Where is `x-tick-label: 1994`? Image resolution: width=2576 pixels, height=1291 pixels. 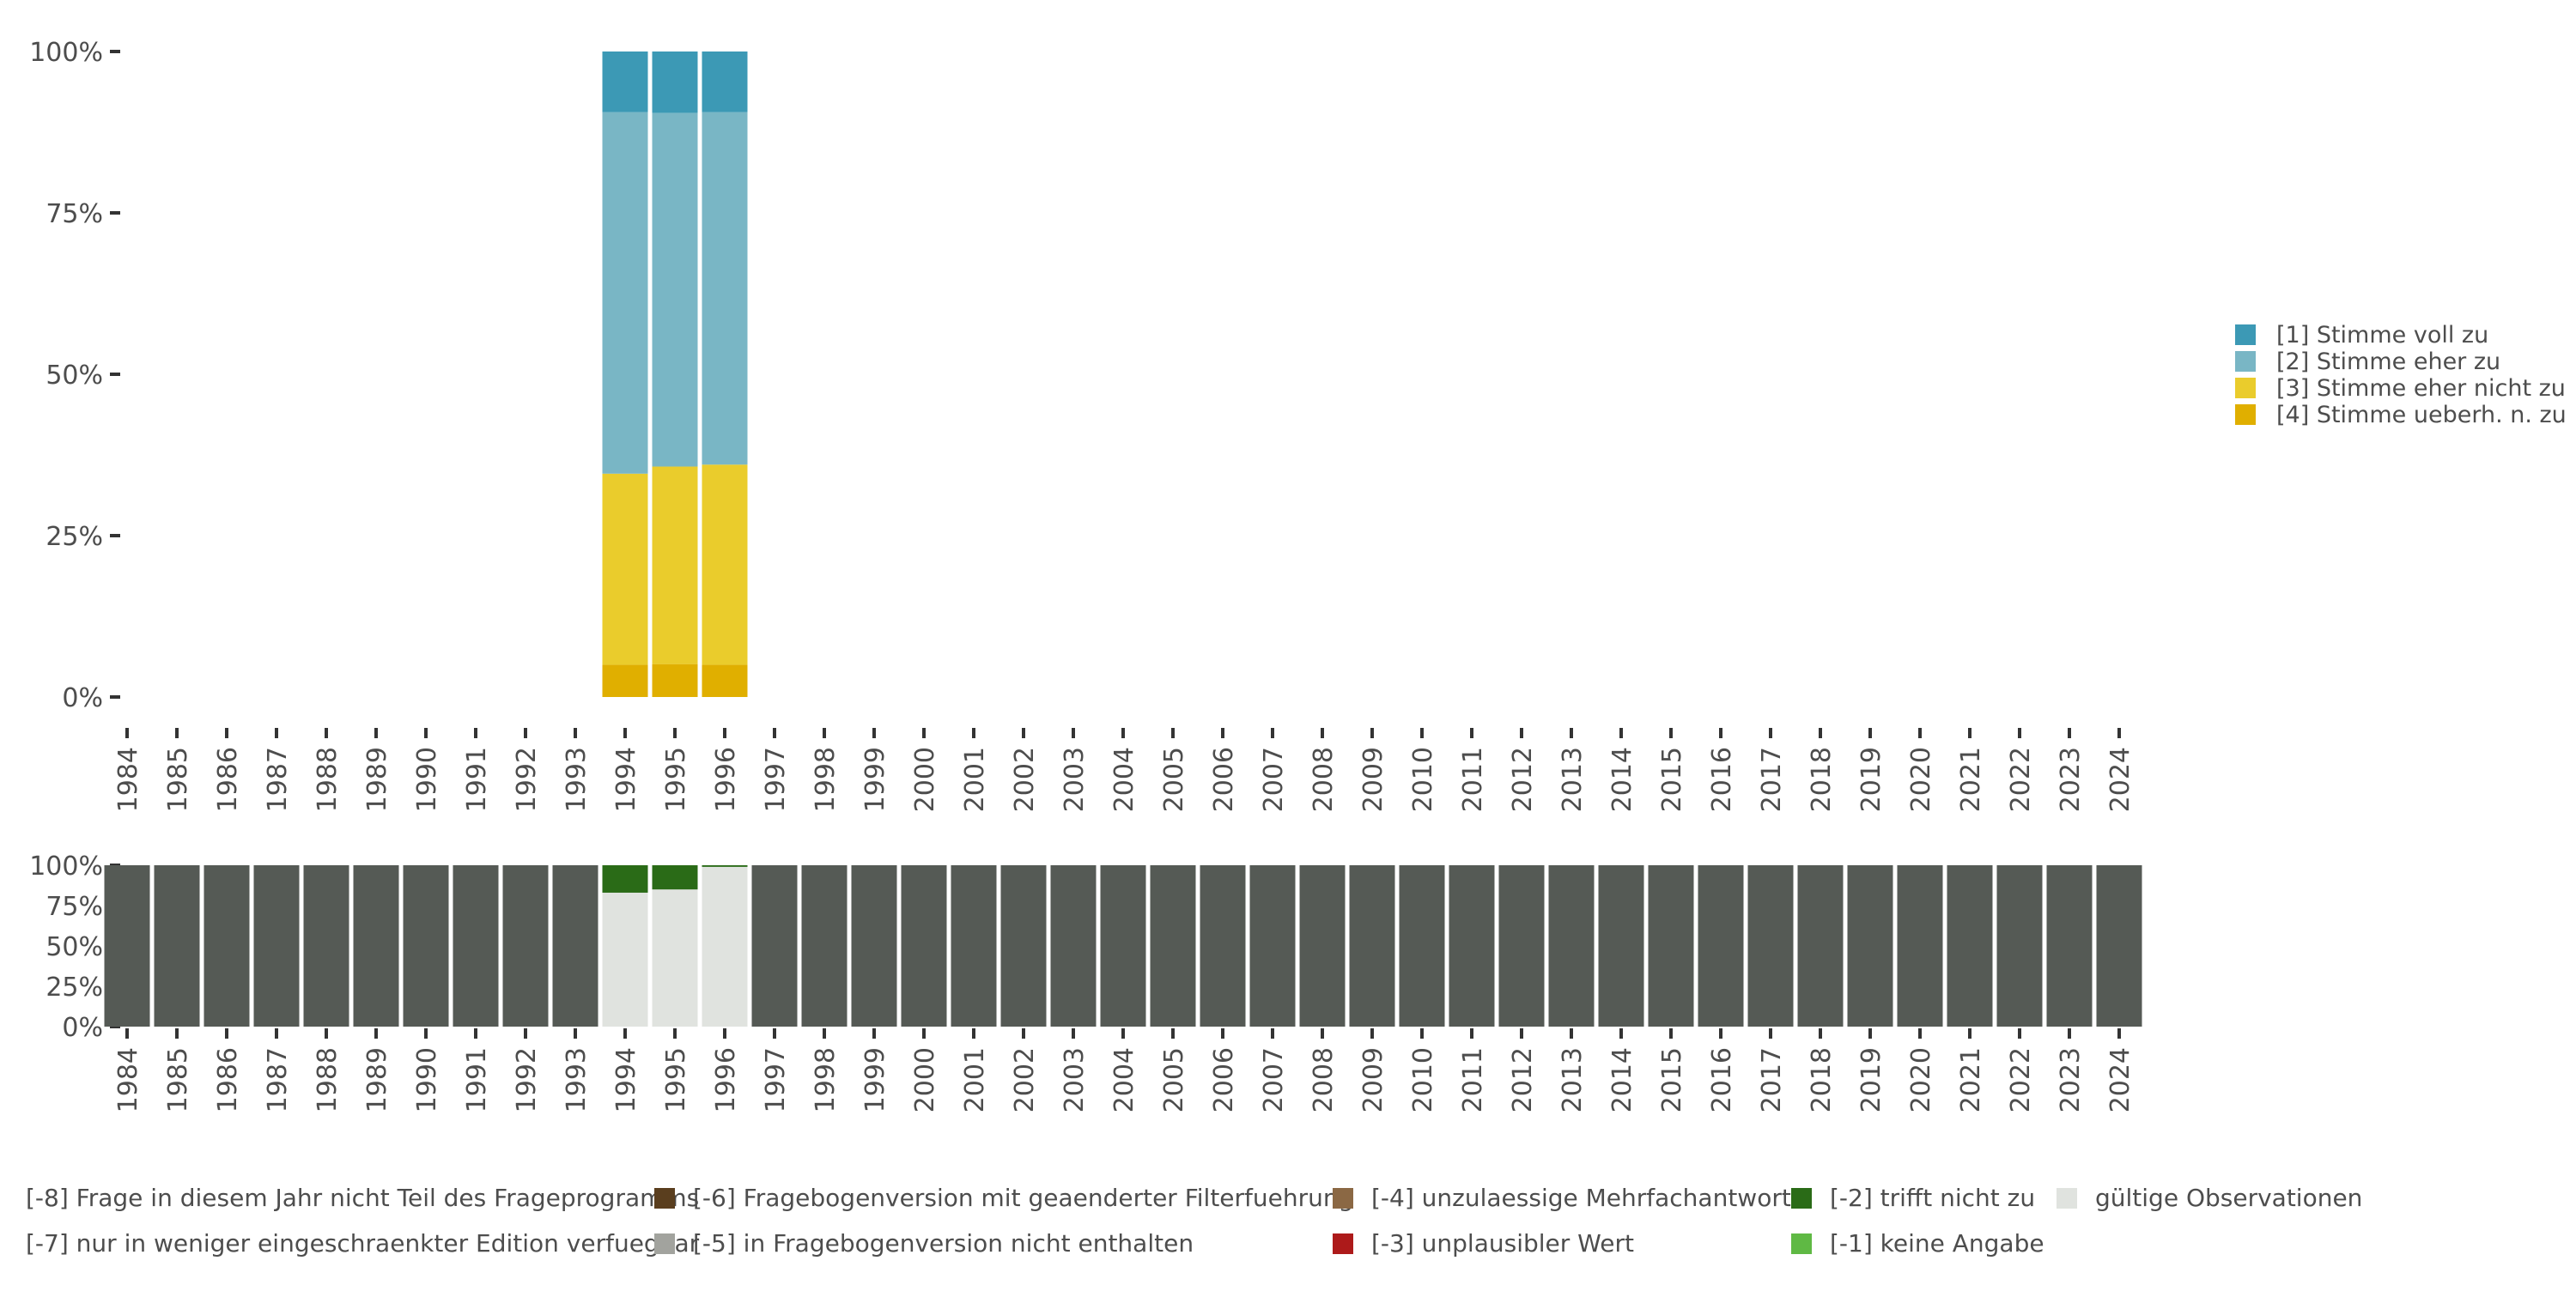 x-tick-label: 1994 is located at coordinates (626, 1079).